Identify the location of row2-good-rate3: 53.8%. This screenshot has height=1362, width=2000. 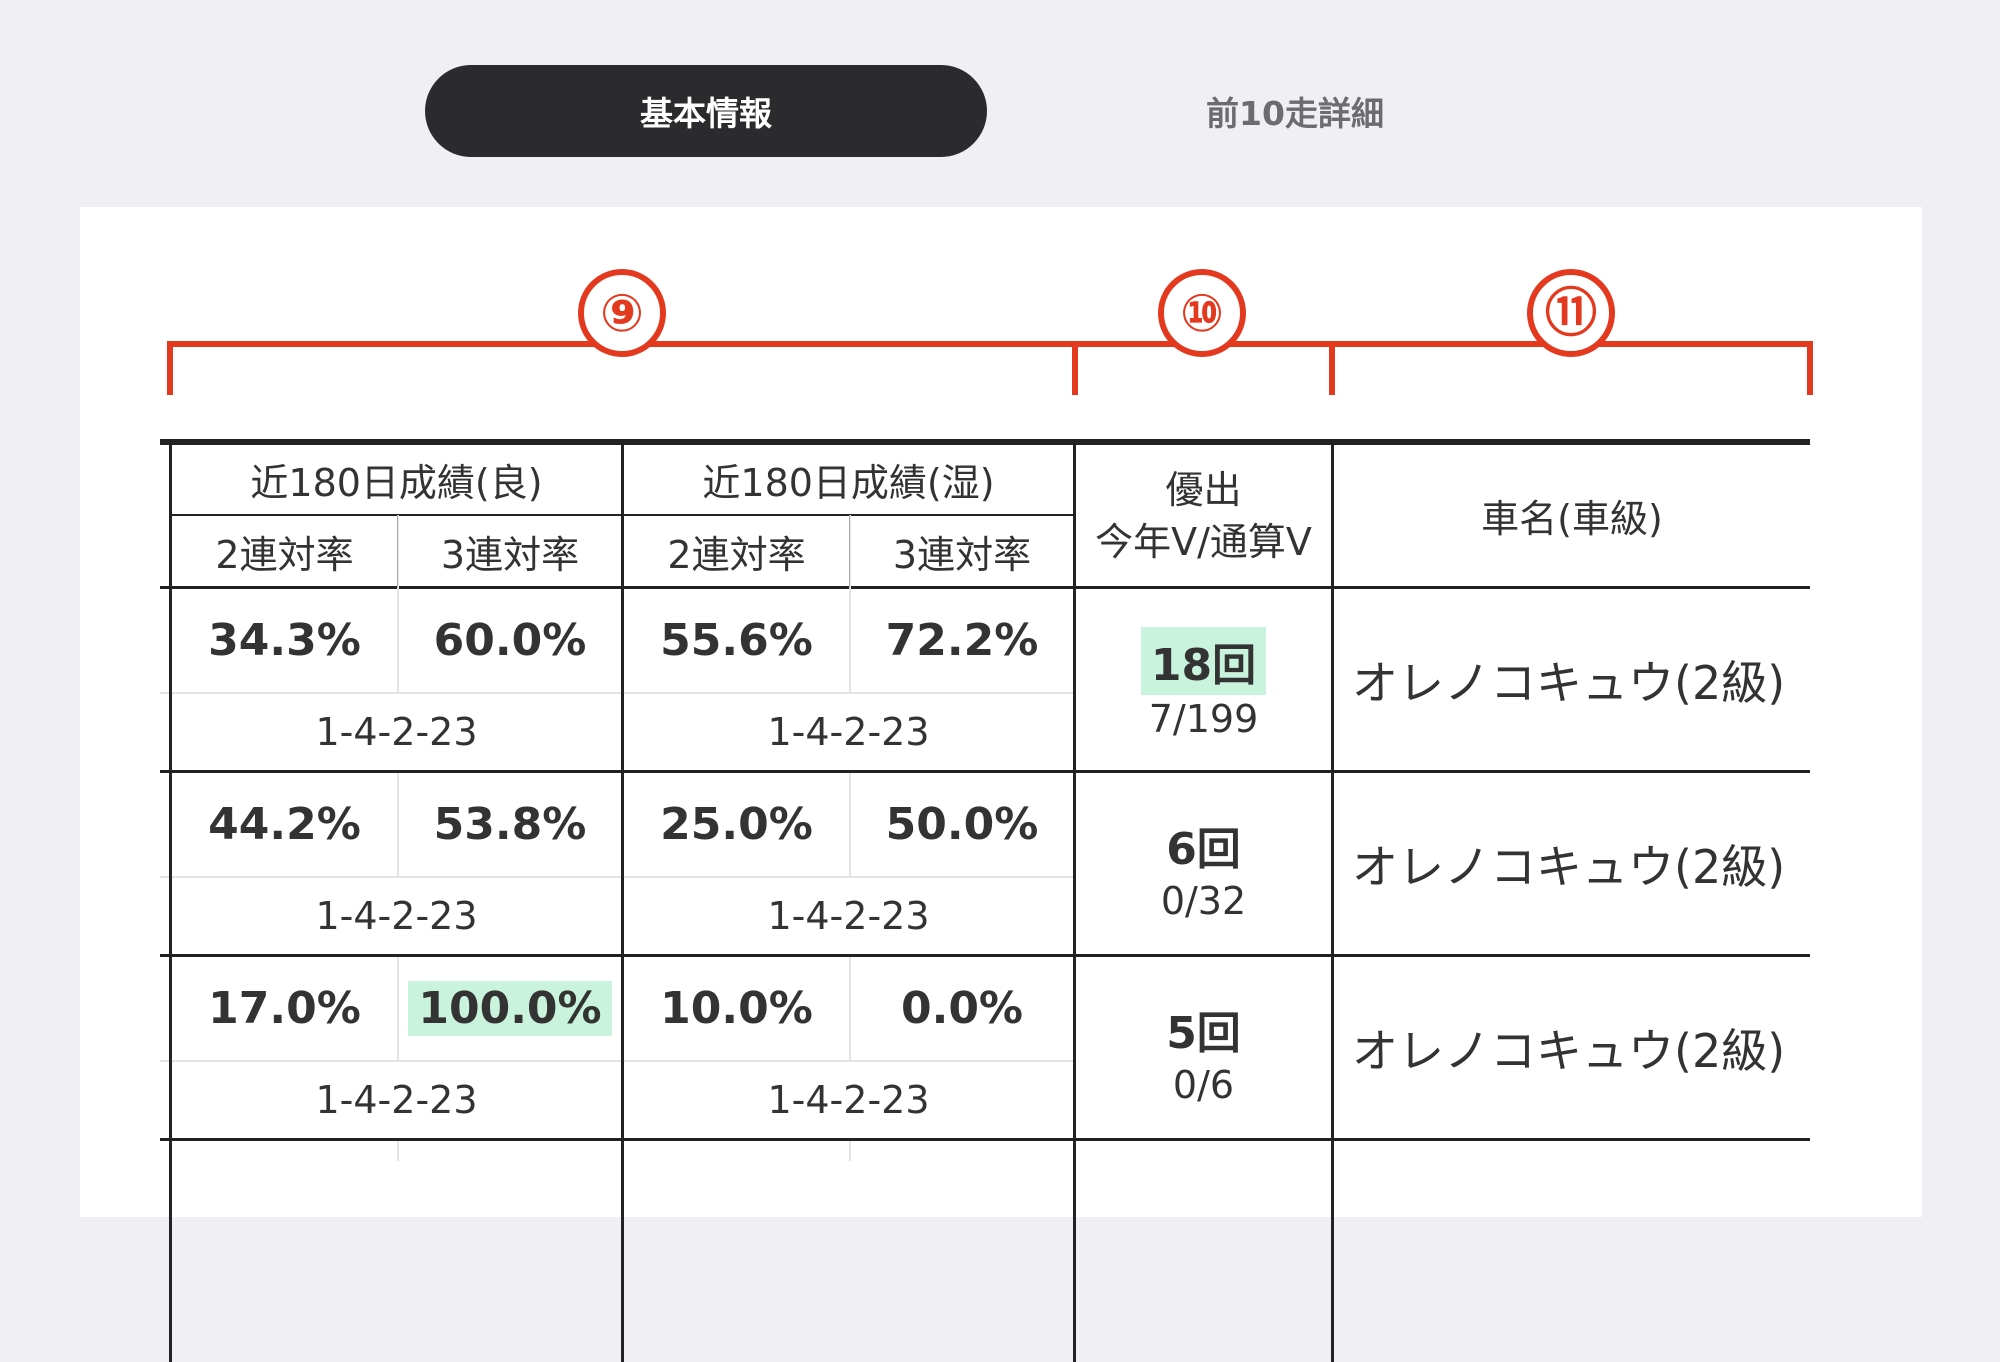
(510, 824).